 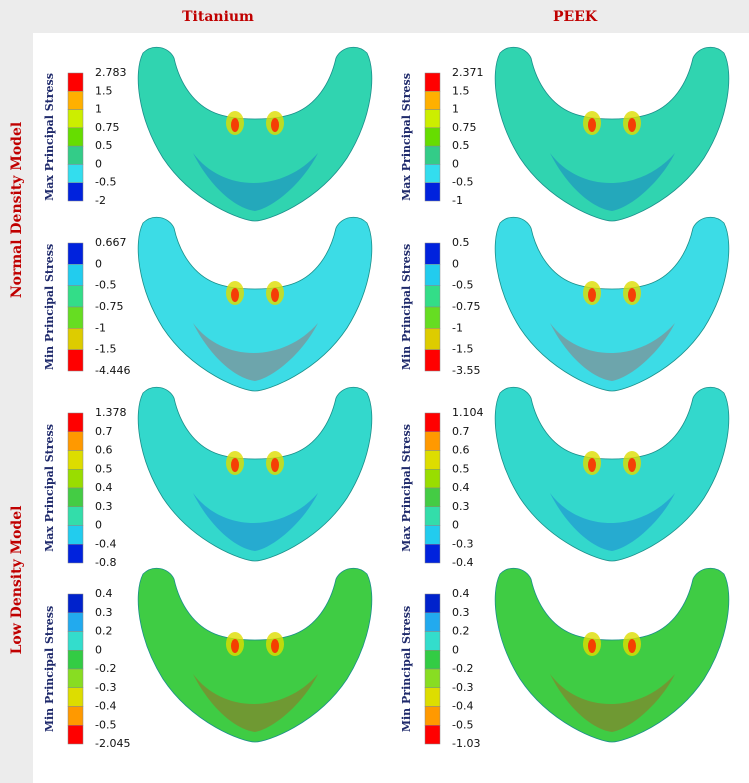 I want to click on legend-label: -2.045, so click(x=112, y=743).